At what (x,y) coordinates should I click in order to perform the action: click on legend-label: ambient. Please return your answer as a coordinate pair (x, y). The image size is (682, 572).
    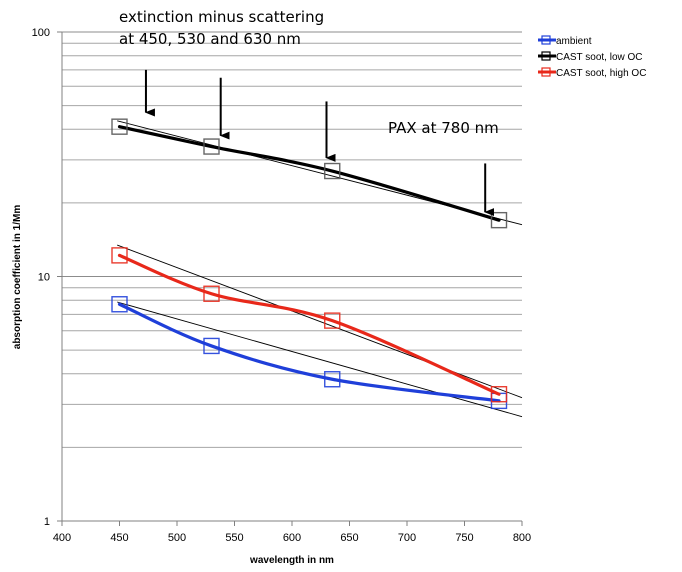
    Looking at the image, I should click on (574, 41).